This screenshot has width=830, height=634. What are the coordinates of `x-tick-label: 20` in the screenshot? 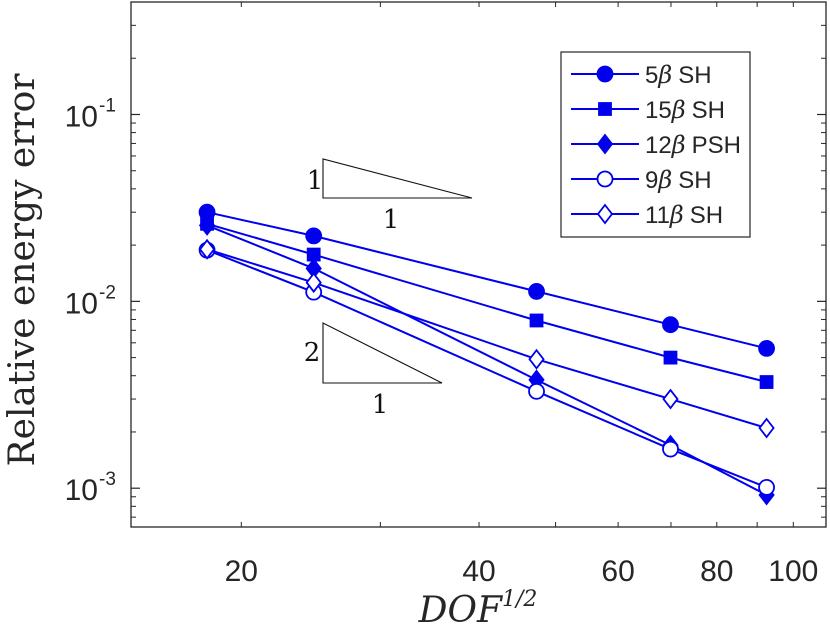 It's located at (241, 571).